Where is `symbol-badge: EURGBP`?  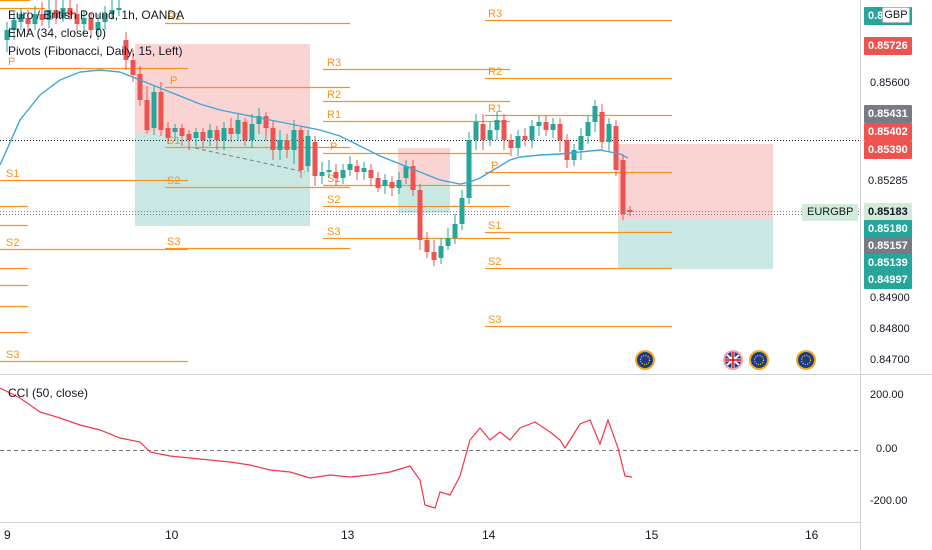 symbol-badge: EURGBP is located at coordinates (830, 212).